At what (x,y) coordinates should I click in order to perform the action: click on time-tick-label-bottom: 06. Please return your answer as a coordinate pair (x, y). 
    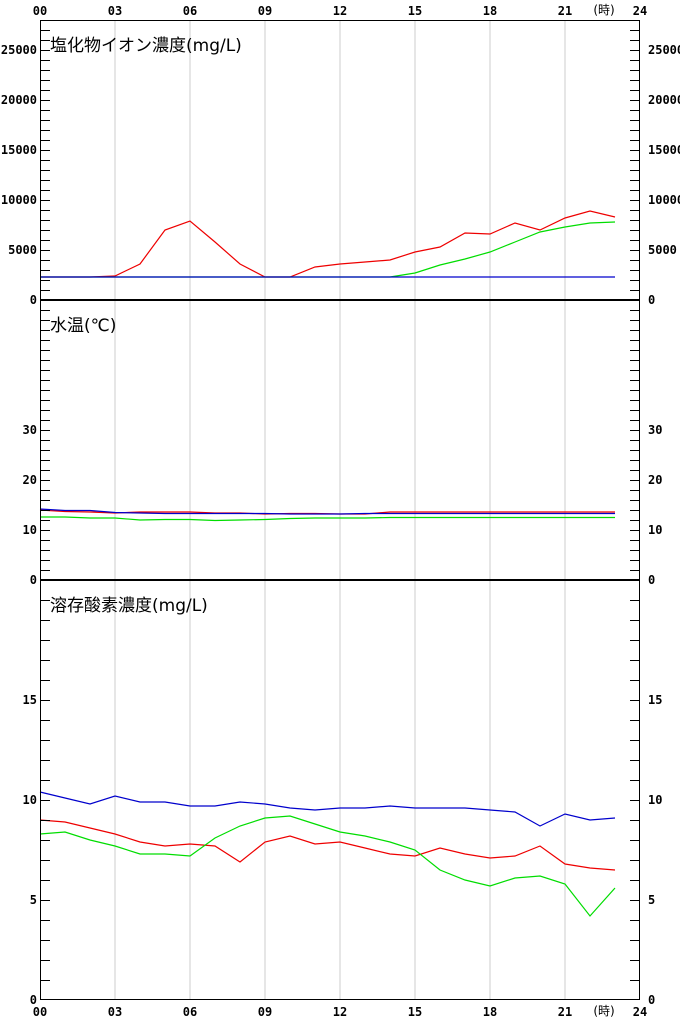
    Looking at the image, I should click on (190, 1012).